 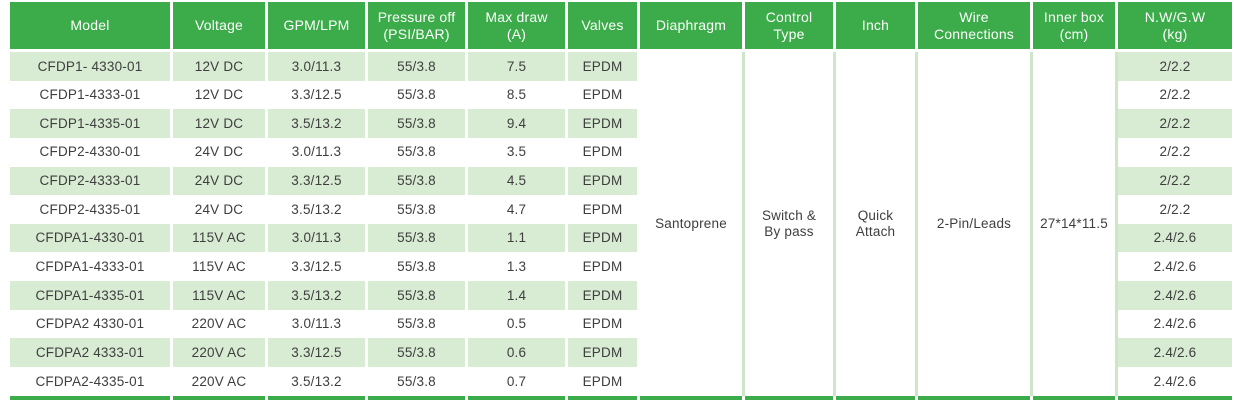 I want to click on cell-max-draw: 4.7, so click(x=518, y=209).